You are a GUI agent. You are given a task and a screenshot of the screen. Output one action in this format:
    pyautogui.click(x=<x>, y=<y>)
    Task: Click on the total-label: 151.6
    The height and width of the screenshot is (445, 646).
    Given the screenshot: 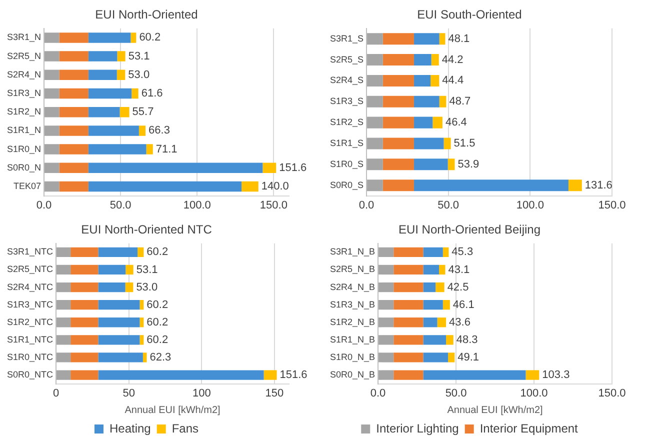 What is the action you would take?
    pyautogui.click(x=293, y=168)
    